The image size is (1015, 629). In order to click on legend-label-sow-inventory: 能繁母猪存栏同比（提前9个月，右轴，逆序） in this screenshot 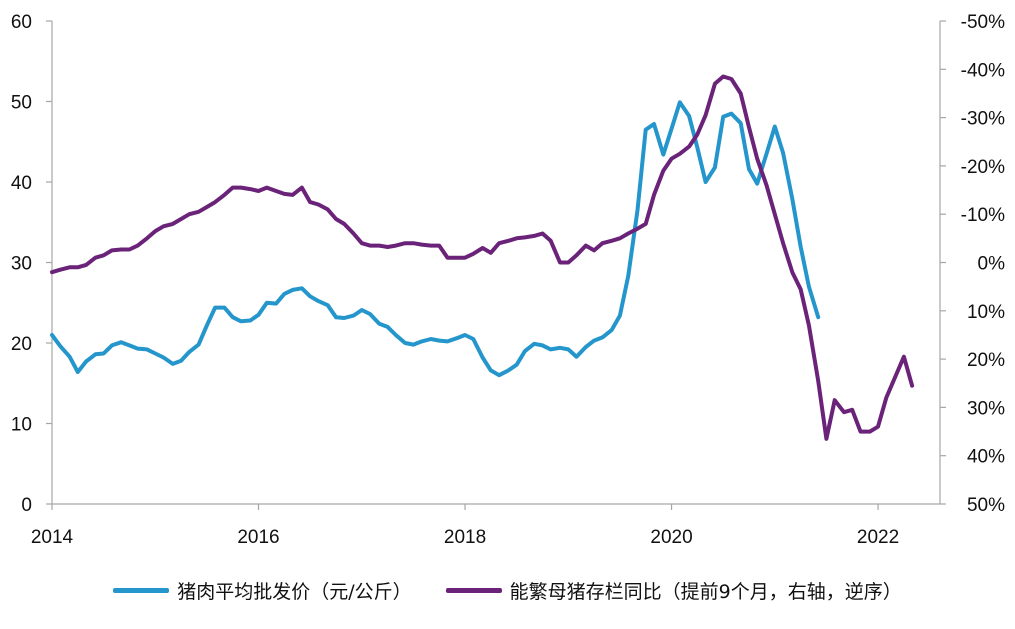, I will do `click(705, 591)`.